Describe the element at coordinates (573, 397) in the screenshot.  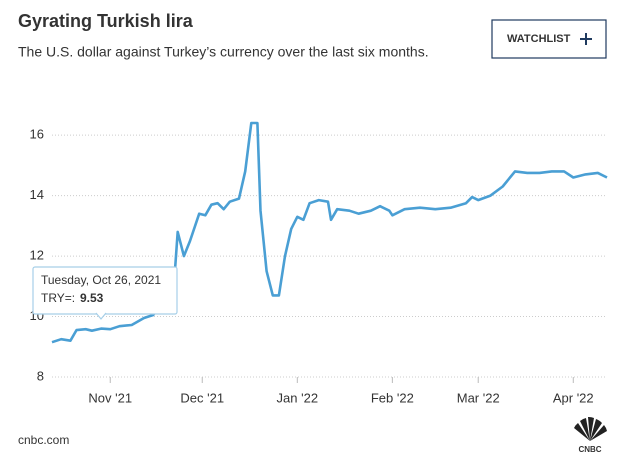
I see `x-tick-label: Apr '22` at that location.